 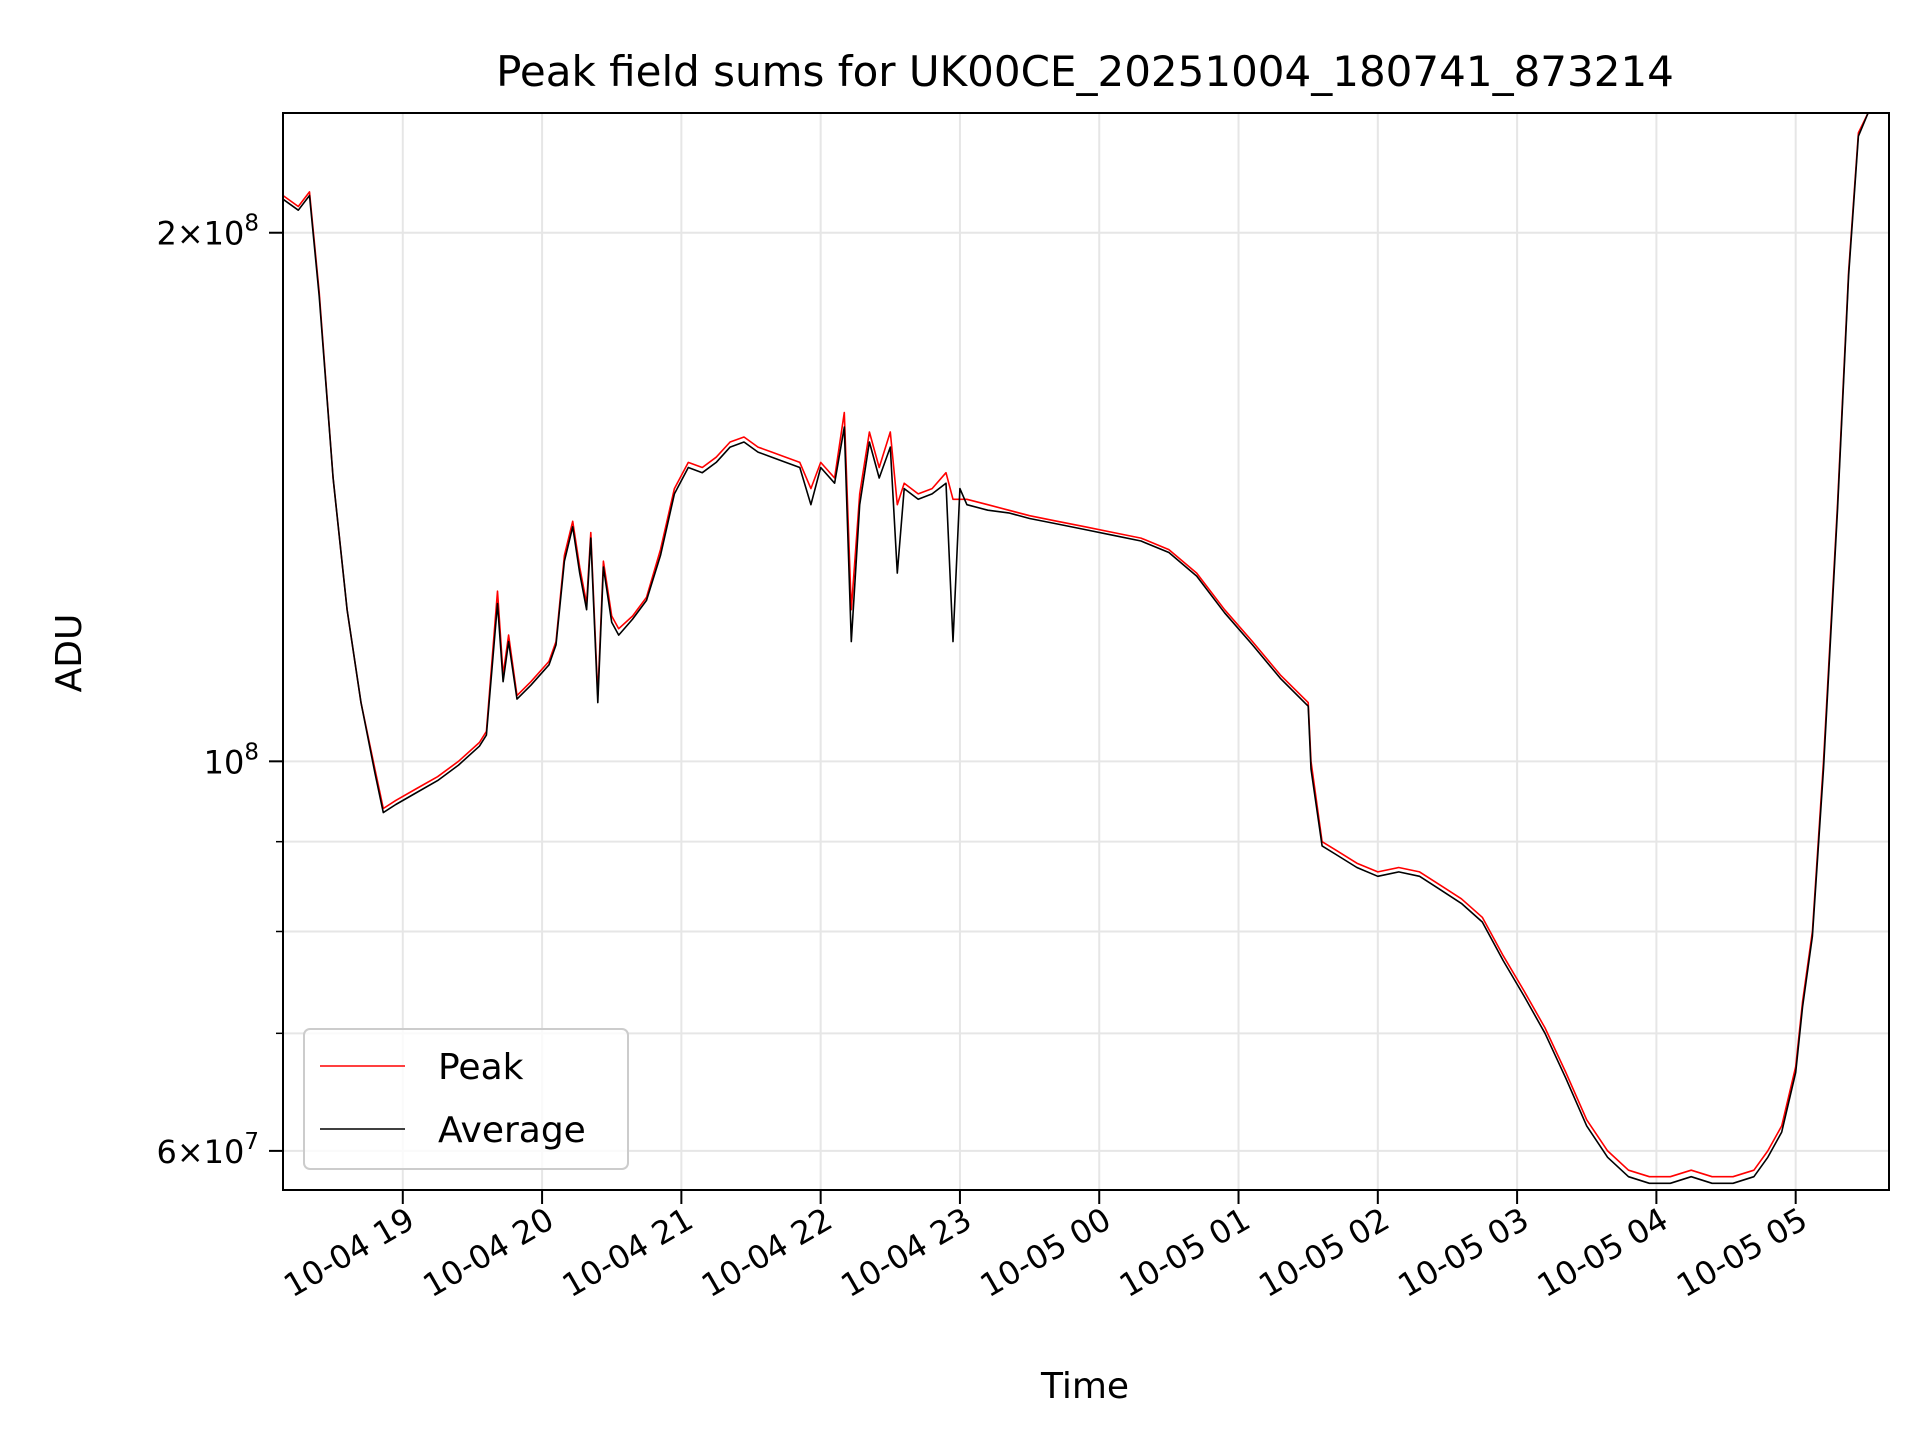 I want to click on legend: Peak Average, so click(x=466, y=1099).